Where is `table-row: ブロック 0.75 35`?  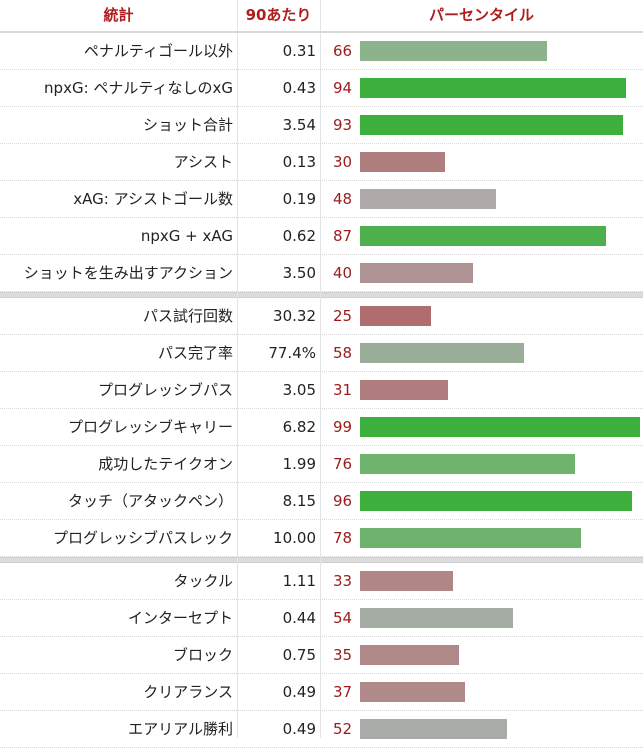
table-row: ブロック 0.75 35 is located at coordinates (321, 655).